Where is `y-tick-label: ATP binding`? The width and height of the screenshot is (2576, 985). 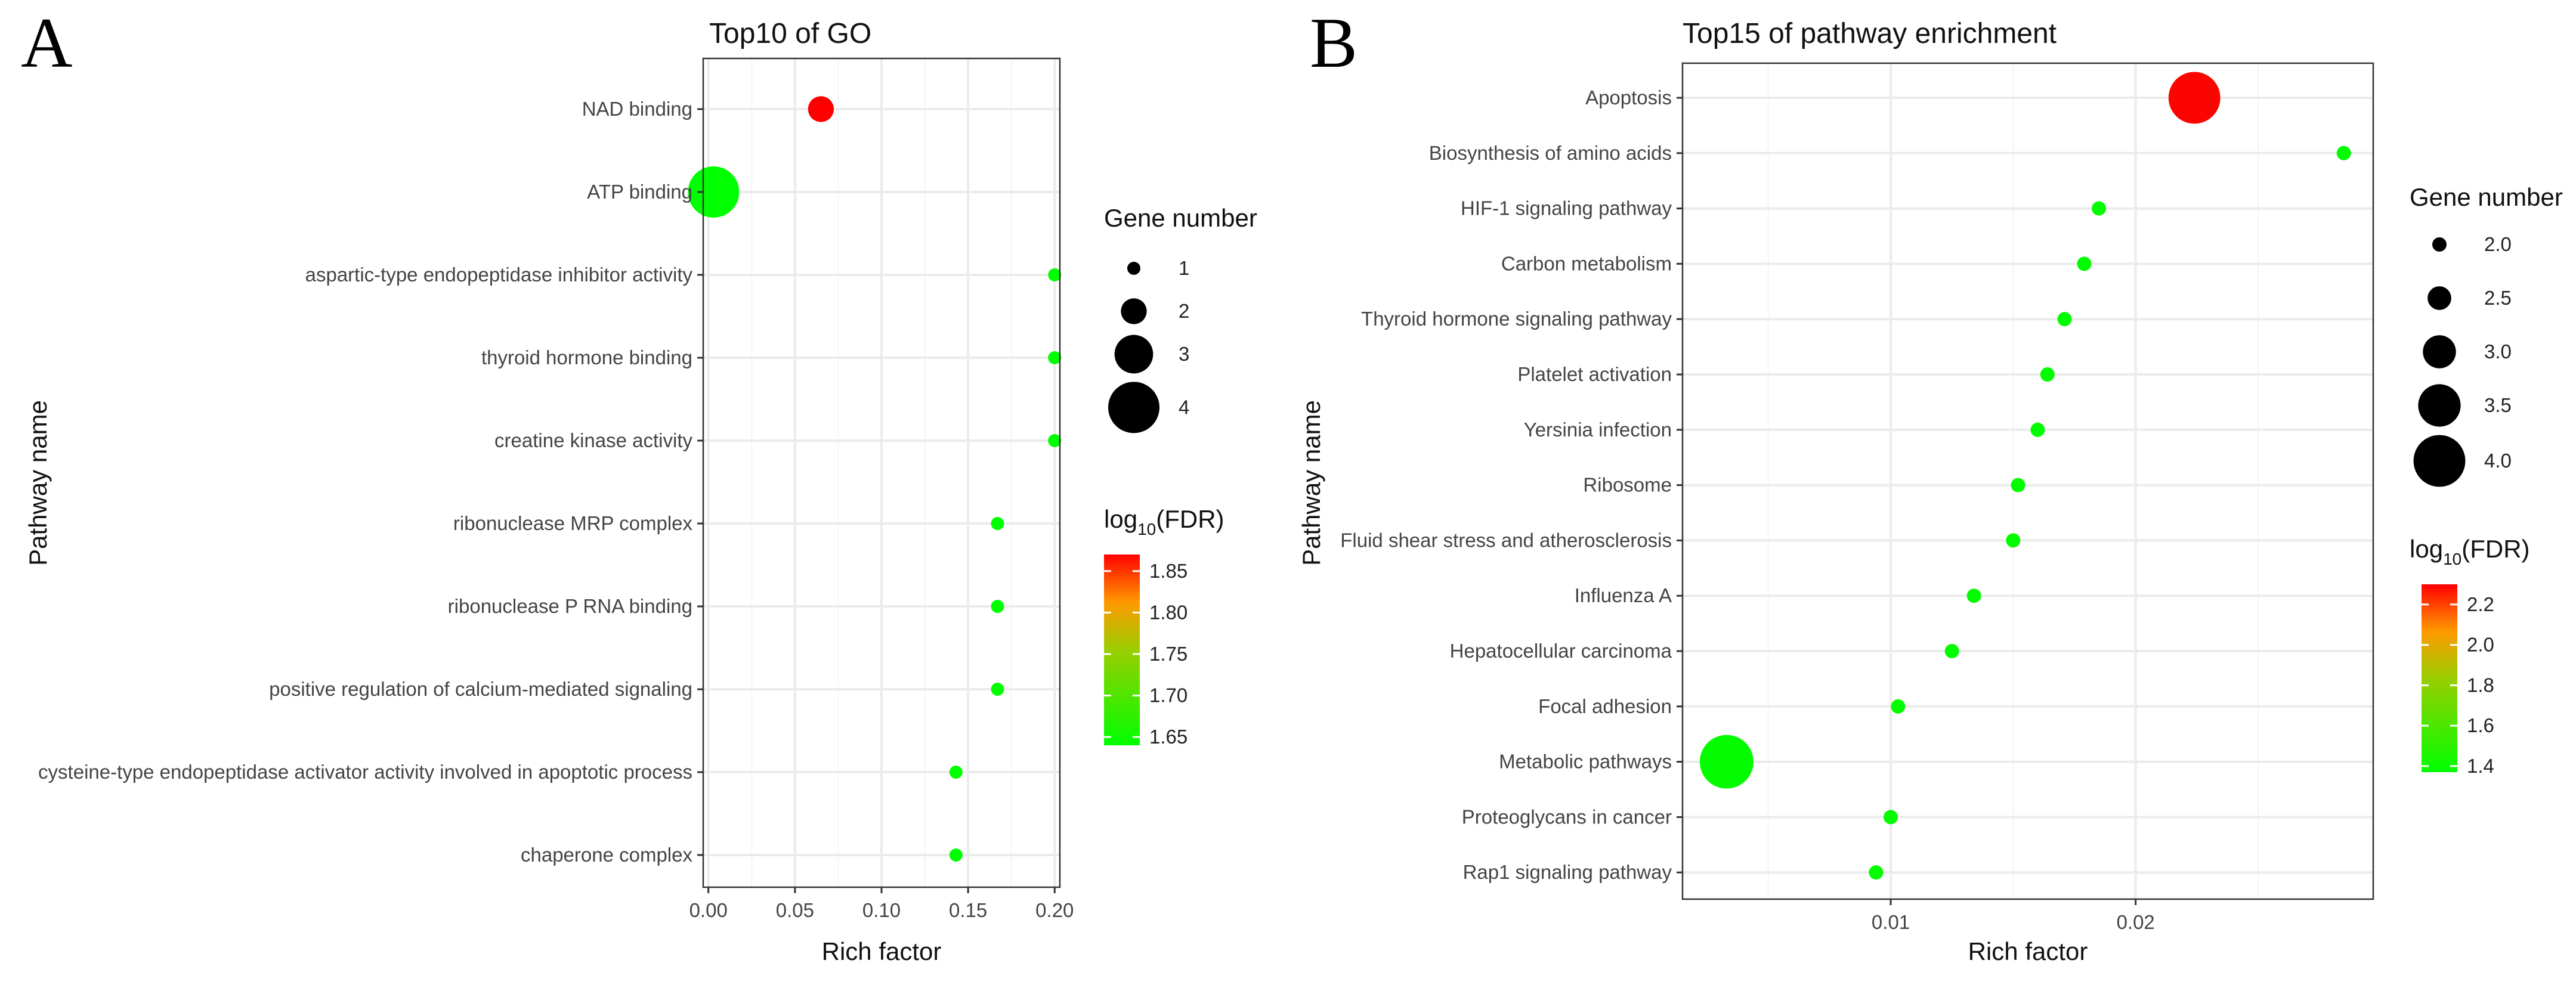
y-tick-label: ATP binding is located at coordinates (639, 192).